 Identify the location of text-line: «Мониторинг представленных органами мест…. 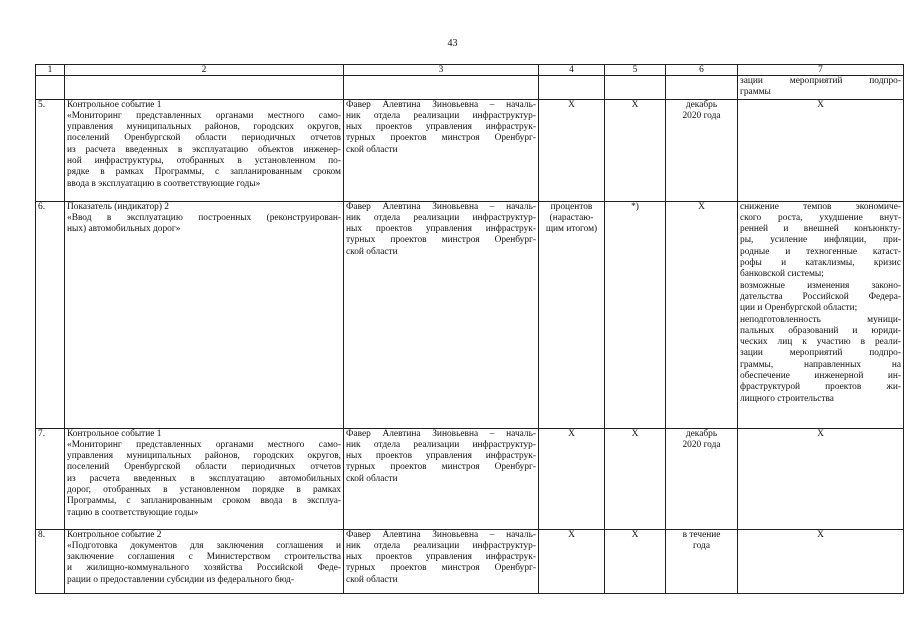
(204, 444).